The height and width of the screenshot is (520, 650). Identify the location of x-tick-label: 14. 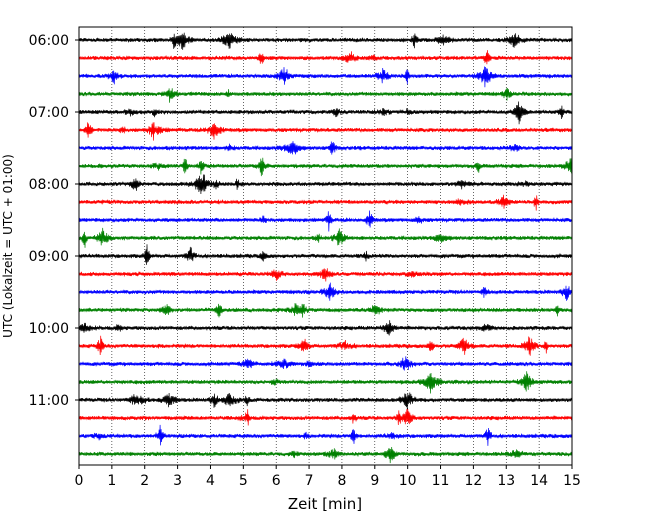
(539, 481).